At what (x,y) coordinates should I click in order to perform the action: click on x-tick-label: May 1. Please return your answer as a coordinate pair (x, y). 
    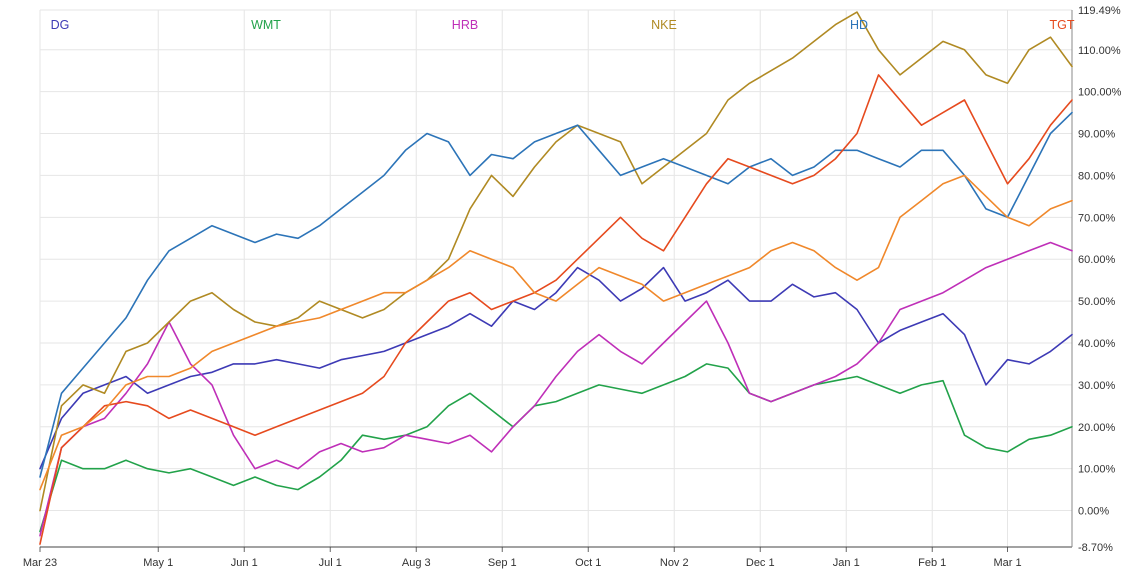
    Looking at the image, I should click on (158, 563).